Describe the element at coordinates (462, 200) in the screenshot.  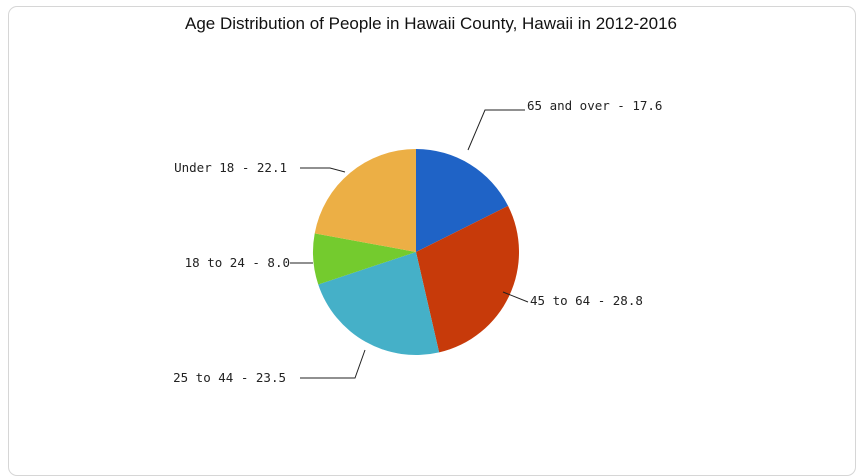
I see `slice-65-and-over` at that location.